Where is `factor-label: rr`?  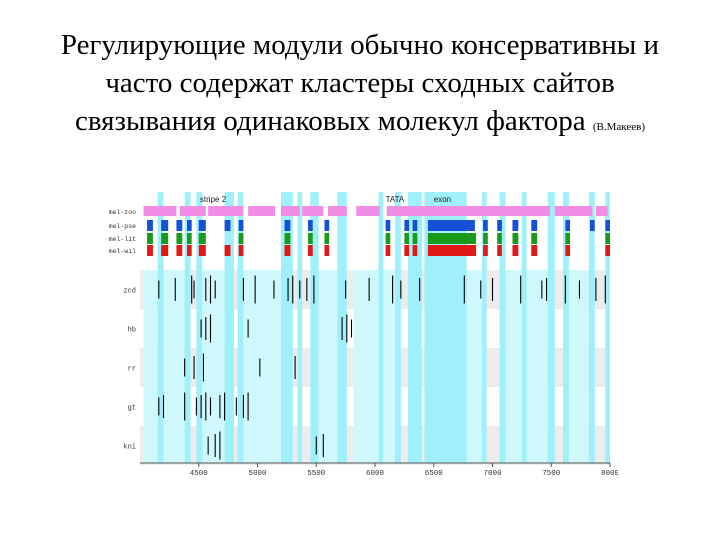
factor-label: rr is located at coordinates (132, 370).